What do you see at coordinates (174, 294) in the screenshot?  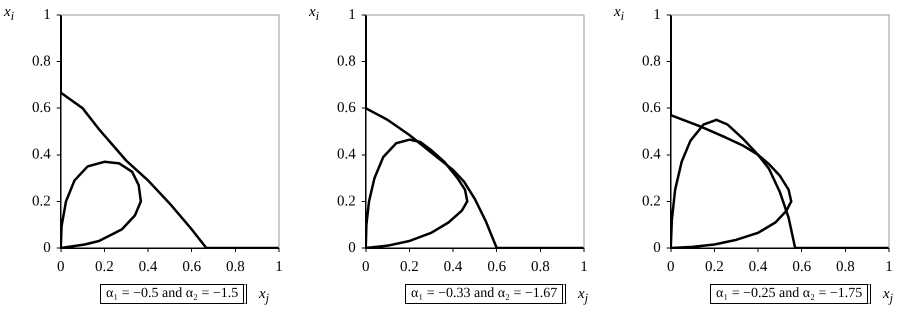 I see `text: α₁ = −0.5 and α₂ = −1.5` at bounding box center [174, 294].